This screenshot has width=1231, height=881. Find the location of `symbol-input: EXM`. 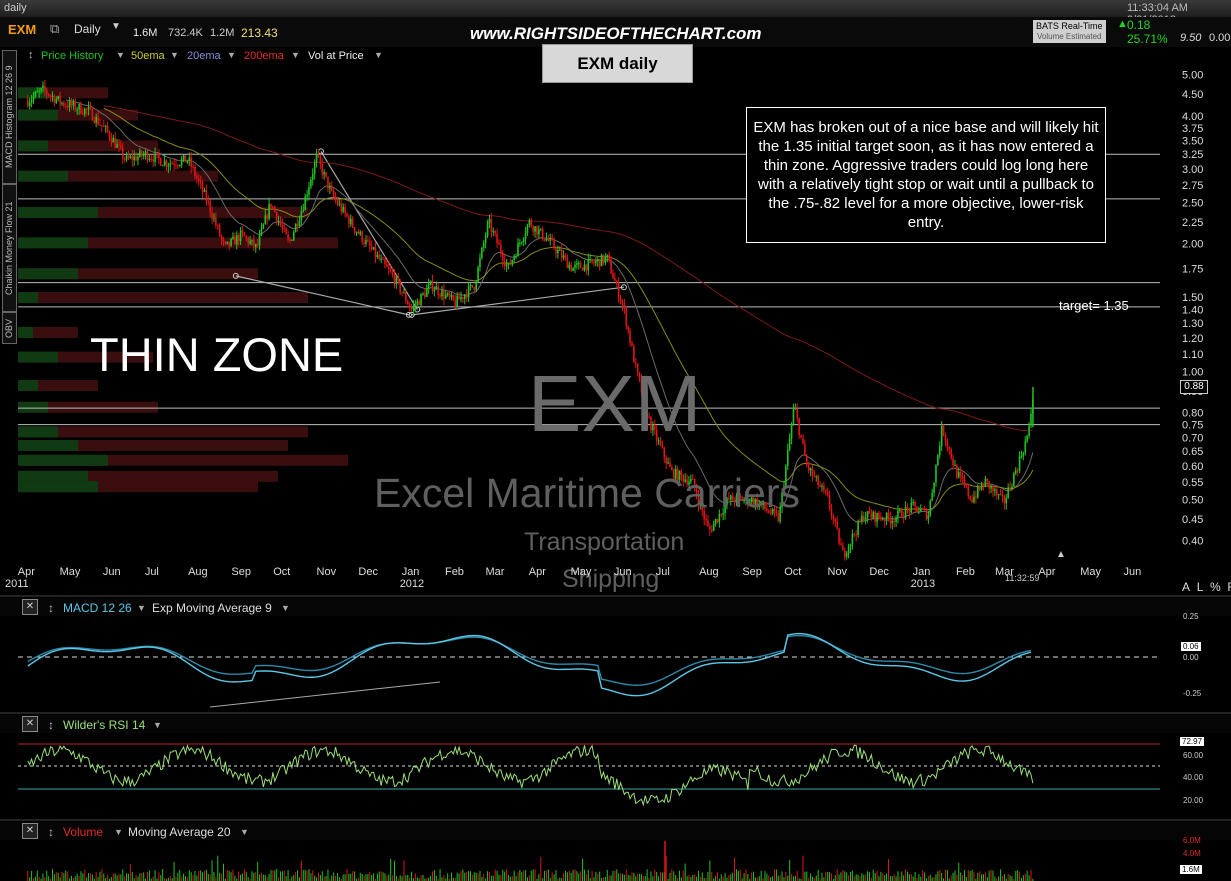

symbol-input: EXM is located at coordinates (22, 29).